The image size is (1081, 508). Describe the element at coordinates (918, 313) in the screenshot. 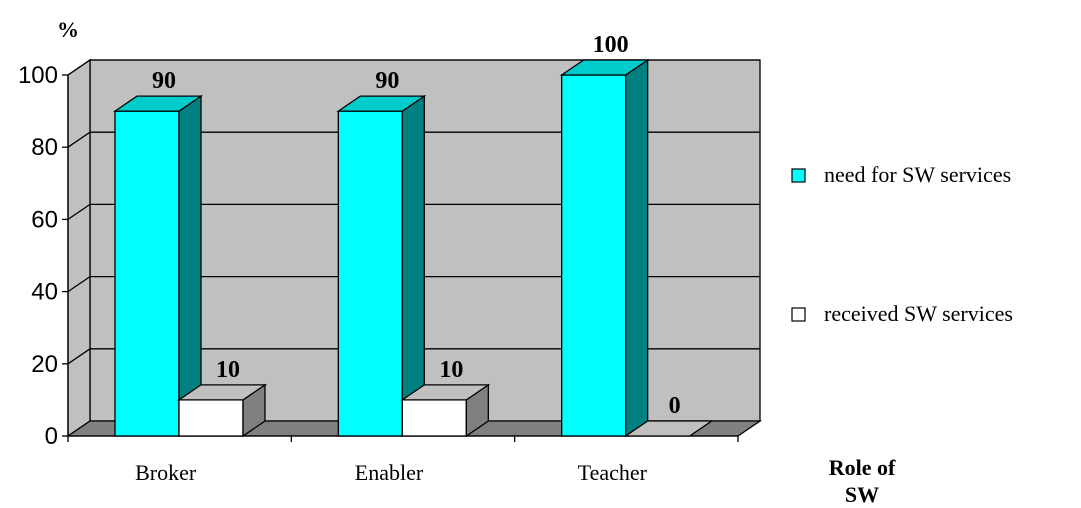

I see `legend-label-received: received SW services` at that location.